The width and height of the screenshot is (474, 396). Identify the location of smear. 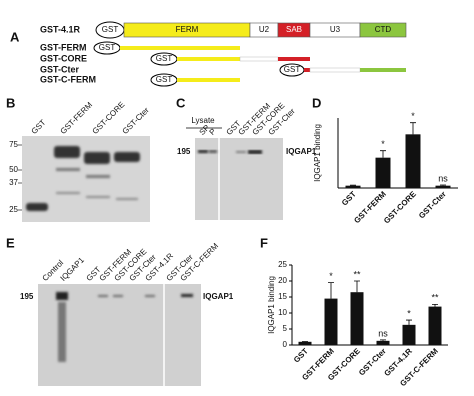
(62, 332).